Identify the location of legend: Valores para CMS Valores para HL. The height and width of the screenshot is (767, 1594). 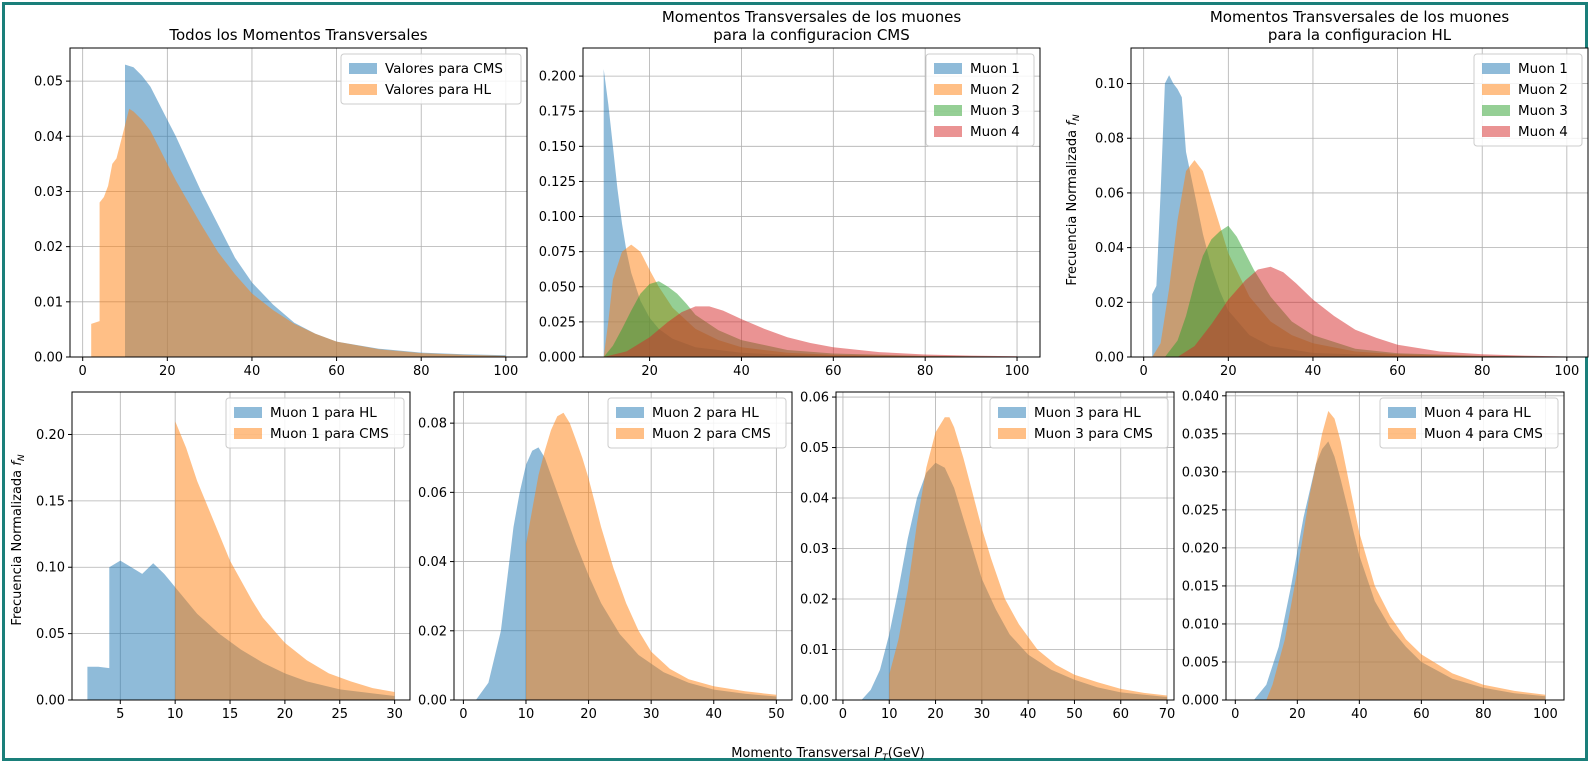
(431, 79).